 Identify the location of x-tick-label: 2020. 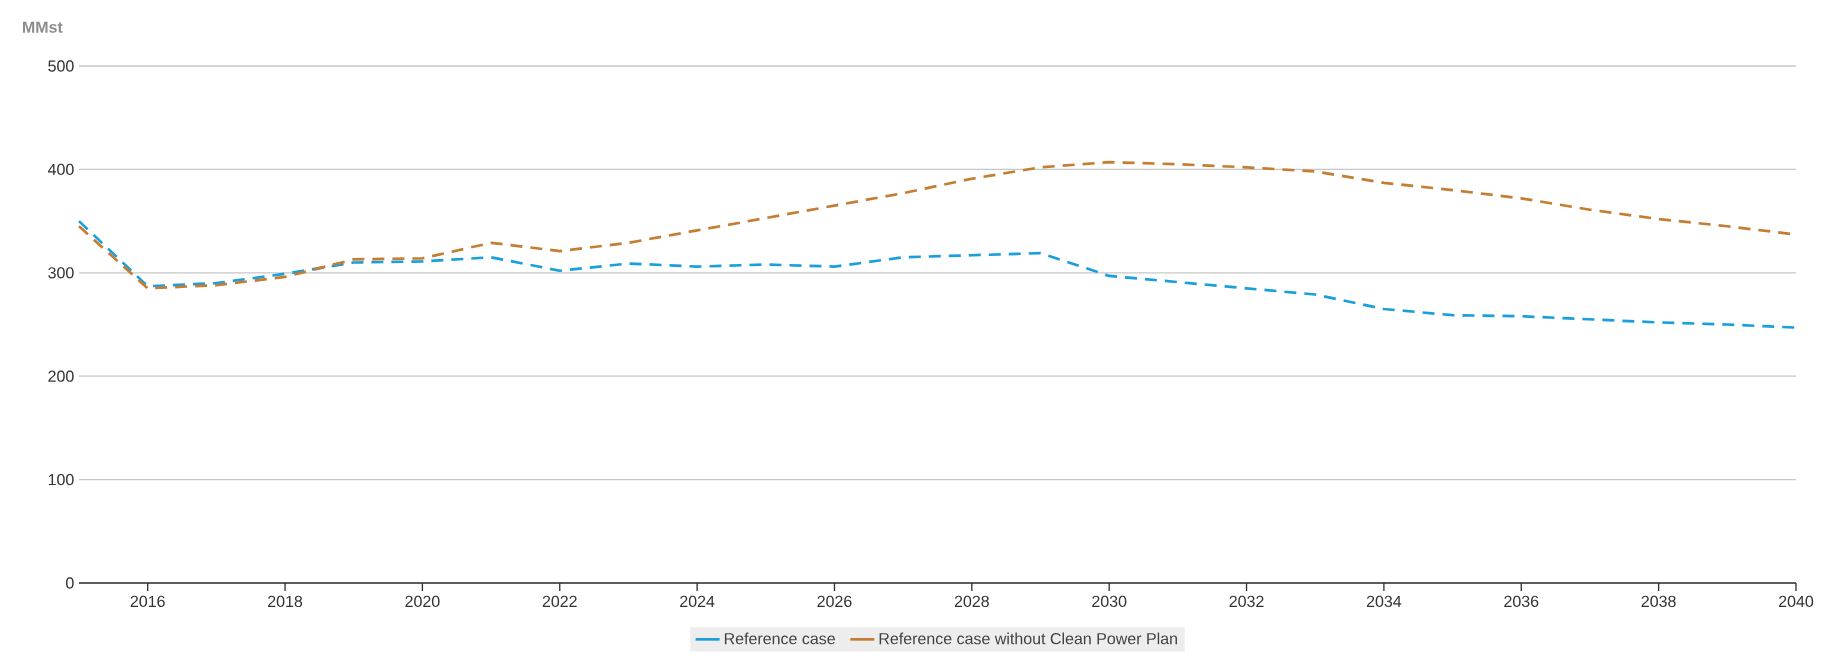
(422, 601).